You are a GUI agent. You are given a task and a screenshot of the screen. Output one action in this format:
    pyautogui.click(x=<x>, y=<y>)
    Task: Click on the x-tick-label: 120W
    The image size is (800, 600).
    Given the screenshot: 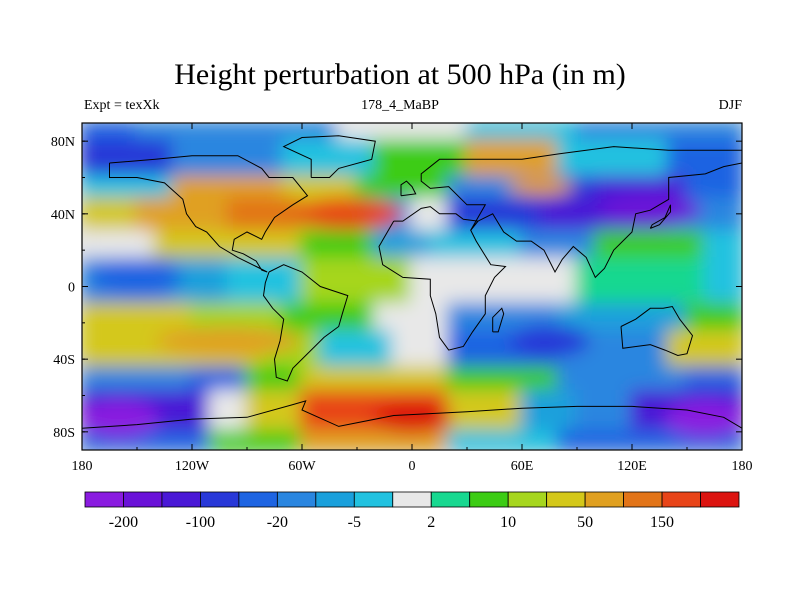 What is the action you would take?
    pyautogui.click(x=192, y=466)
    